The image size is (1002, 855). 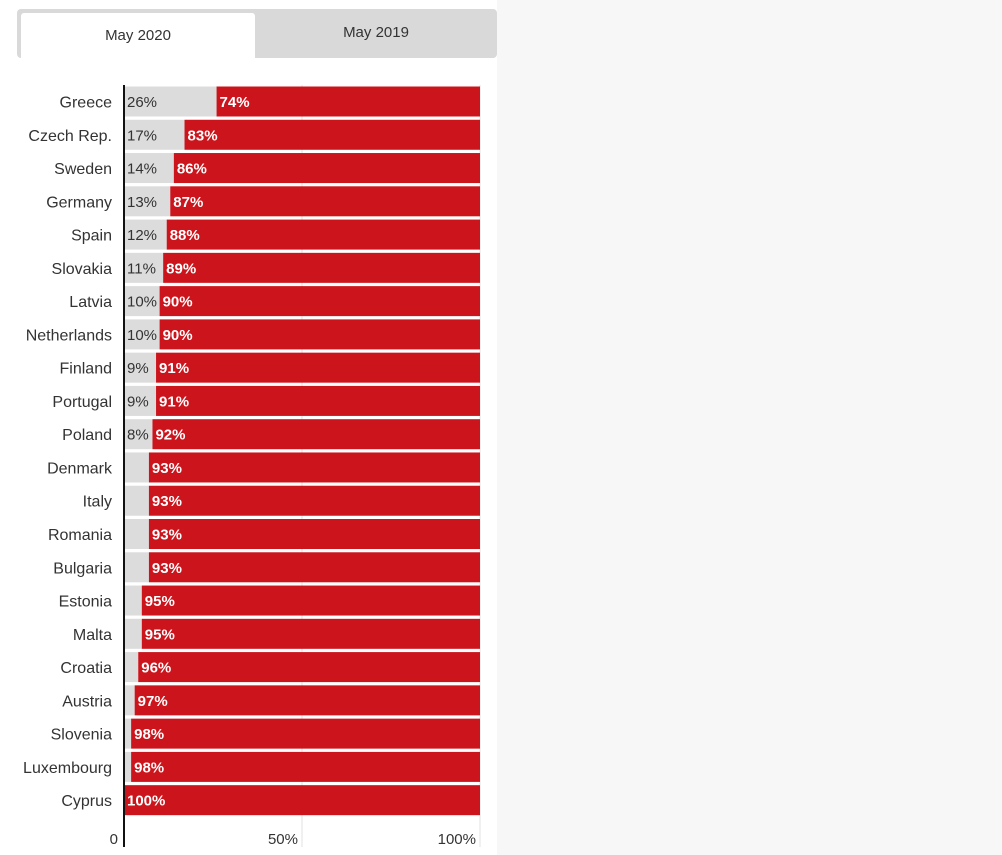 I want to click on data-label: 14%, so click(x=142, y=169).